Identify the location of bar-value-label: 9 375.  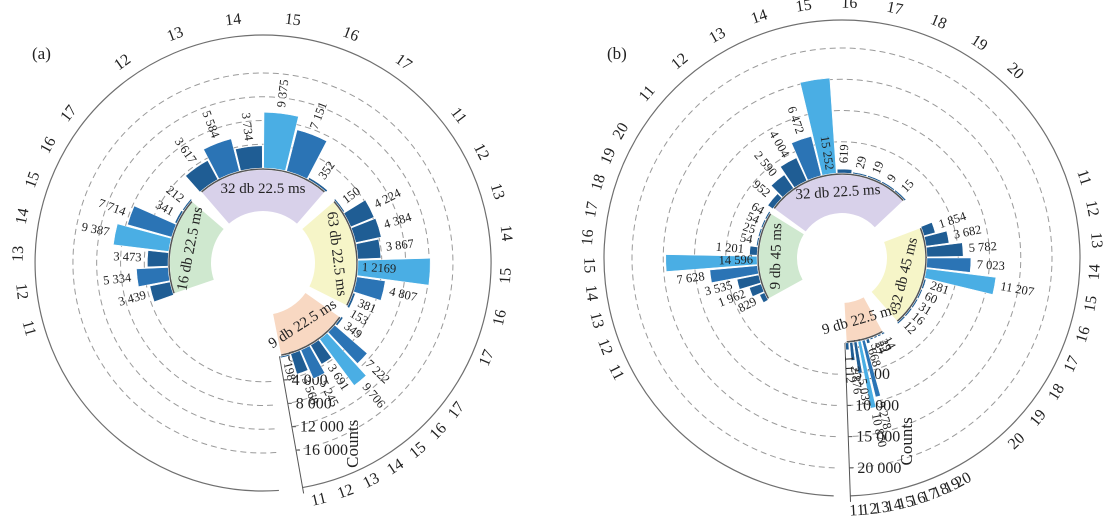
(282, 94).